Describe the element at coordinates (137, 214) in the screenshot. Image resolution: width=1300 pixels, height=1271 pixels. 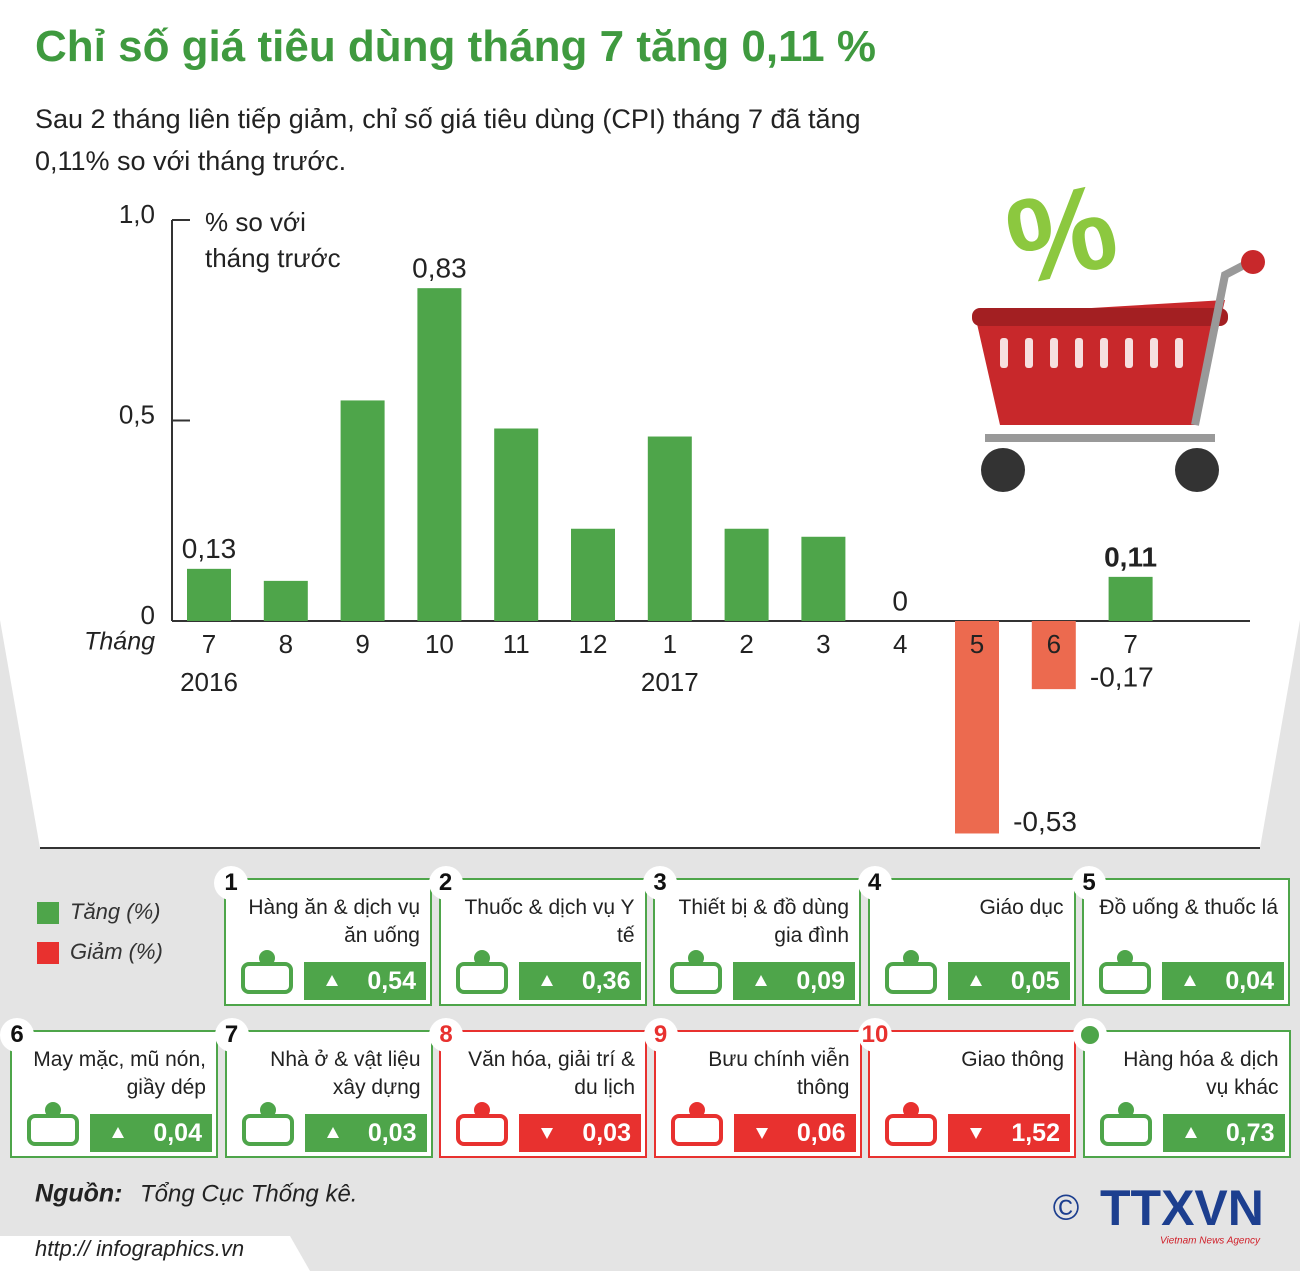
I see `y-tick-label: 1,0` at that location.